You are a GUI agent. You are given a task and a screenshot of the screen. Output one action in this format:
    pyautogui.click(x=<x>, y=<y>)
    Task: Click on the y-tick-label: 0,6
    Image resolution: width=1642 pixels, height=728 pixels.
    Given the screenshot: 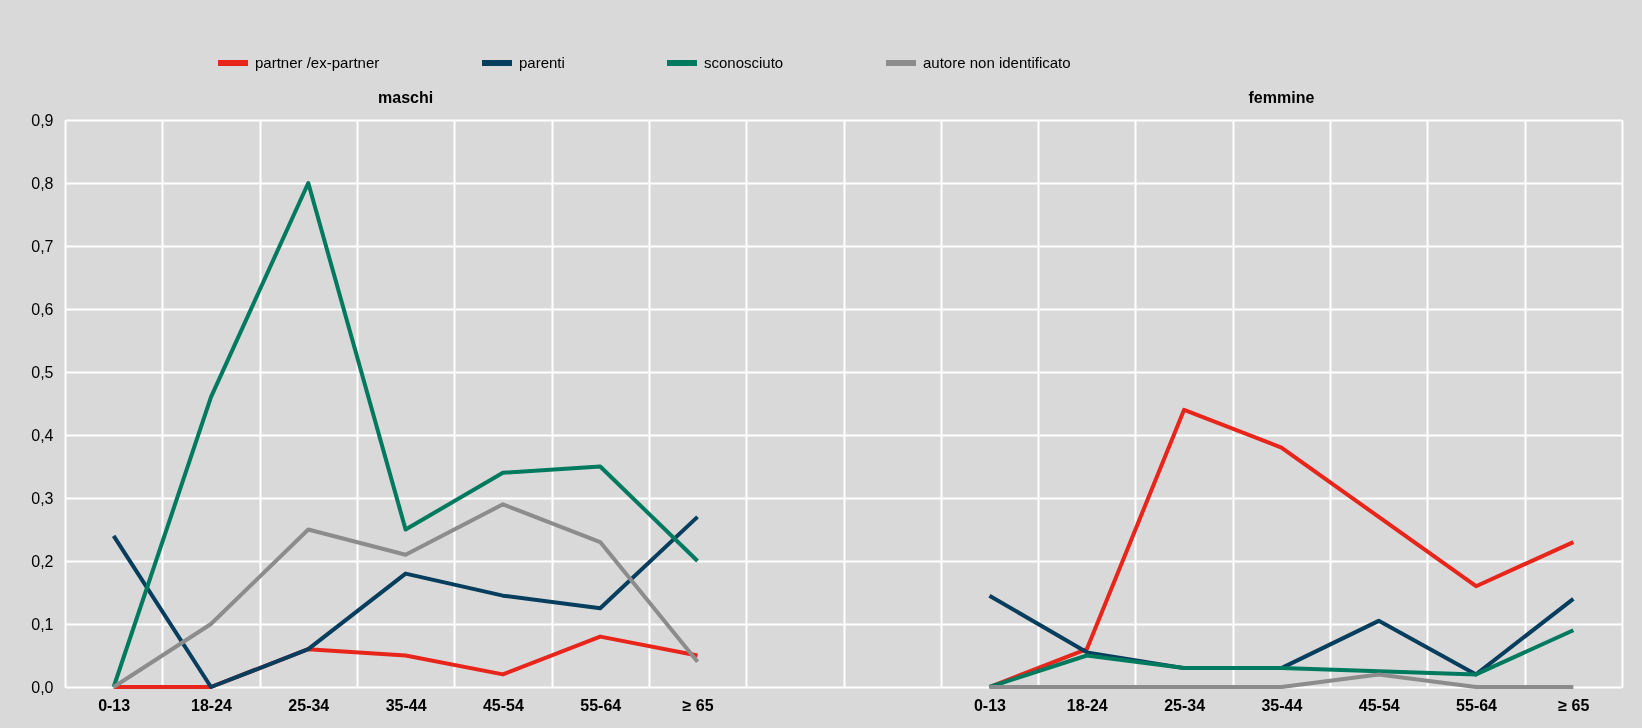 What is the action you would take?
    pyautogui.click(x=42, y=309)
    